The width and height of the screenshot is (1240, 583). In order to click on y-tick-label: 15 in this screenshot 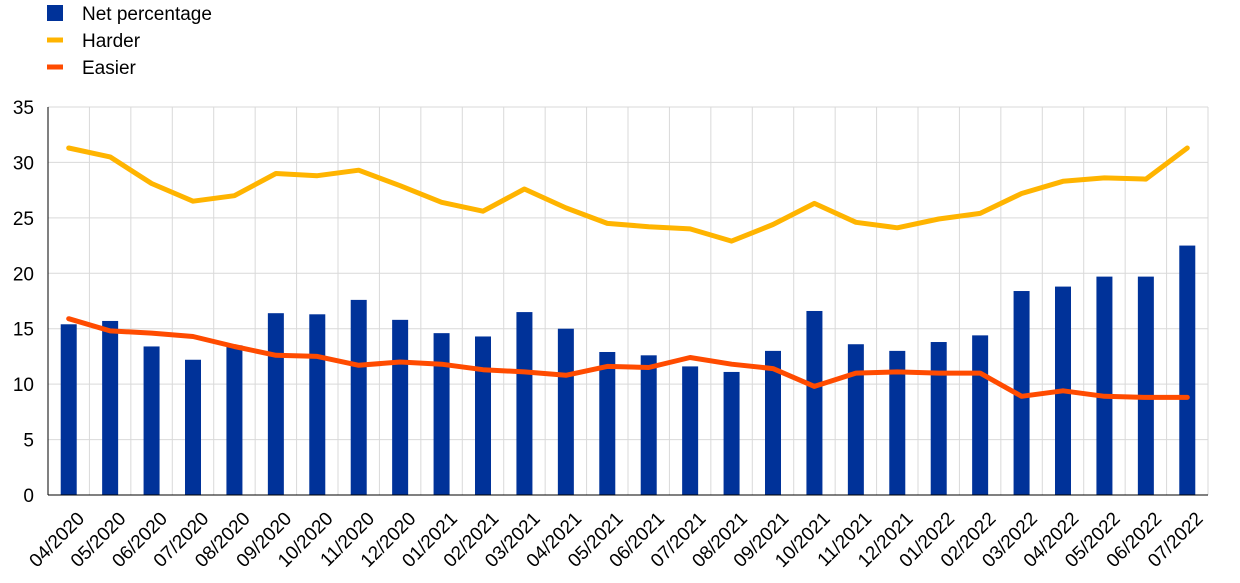, I will do `click(23, 330)`.